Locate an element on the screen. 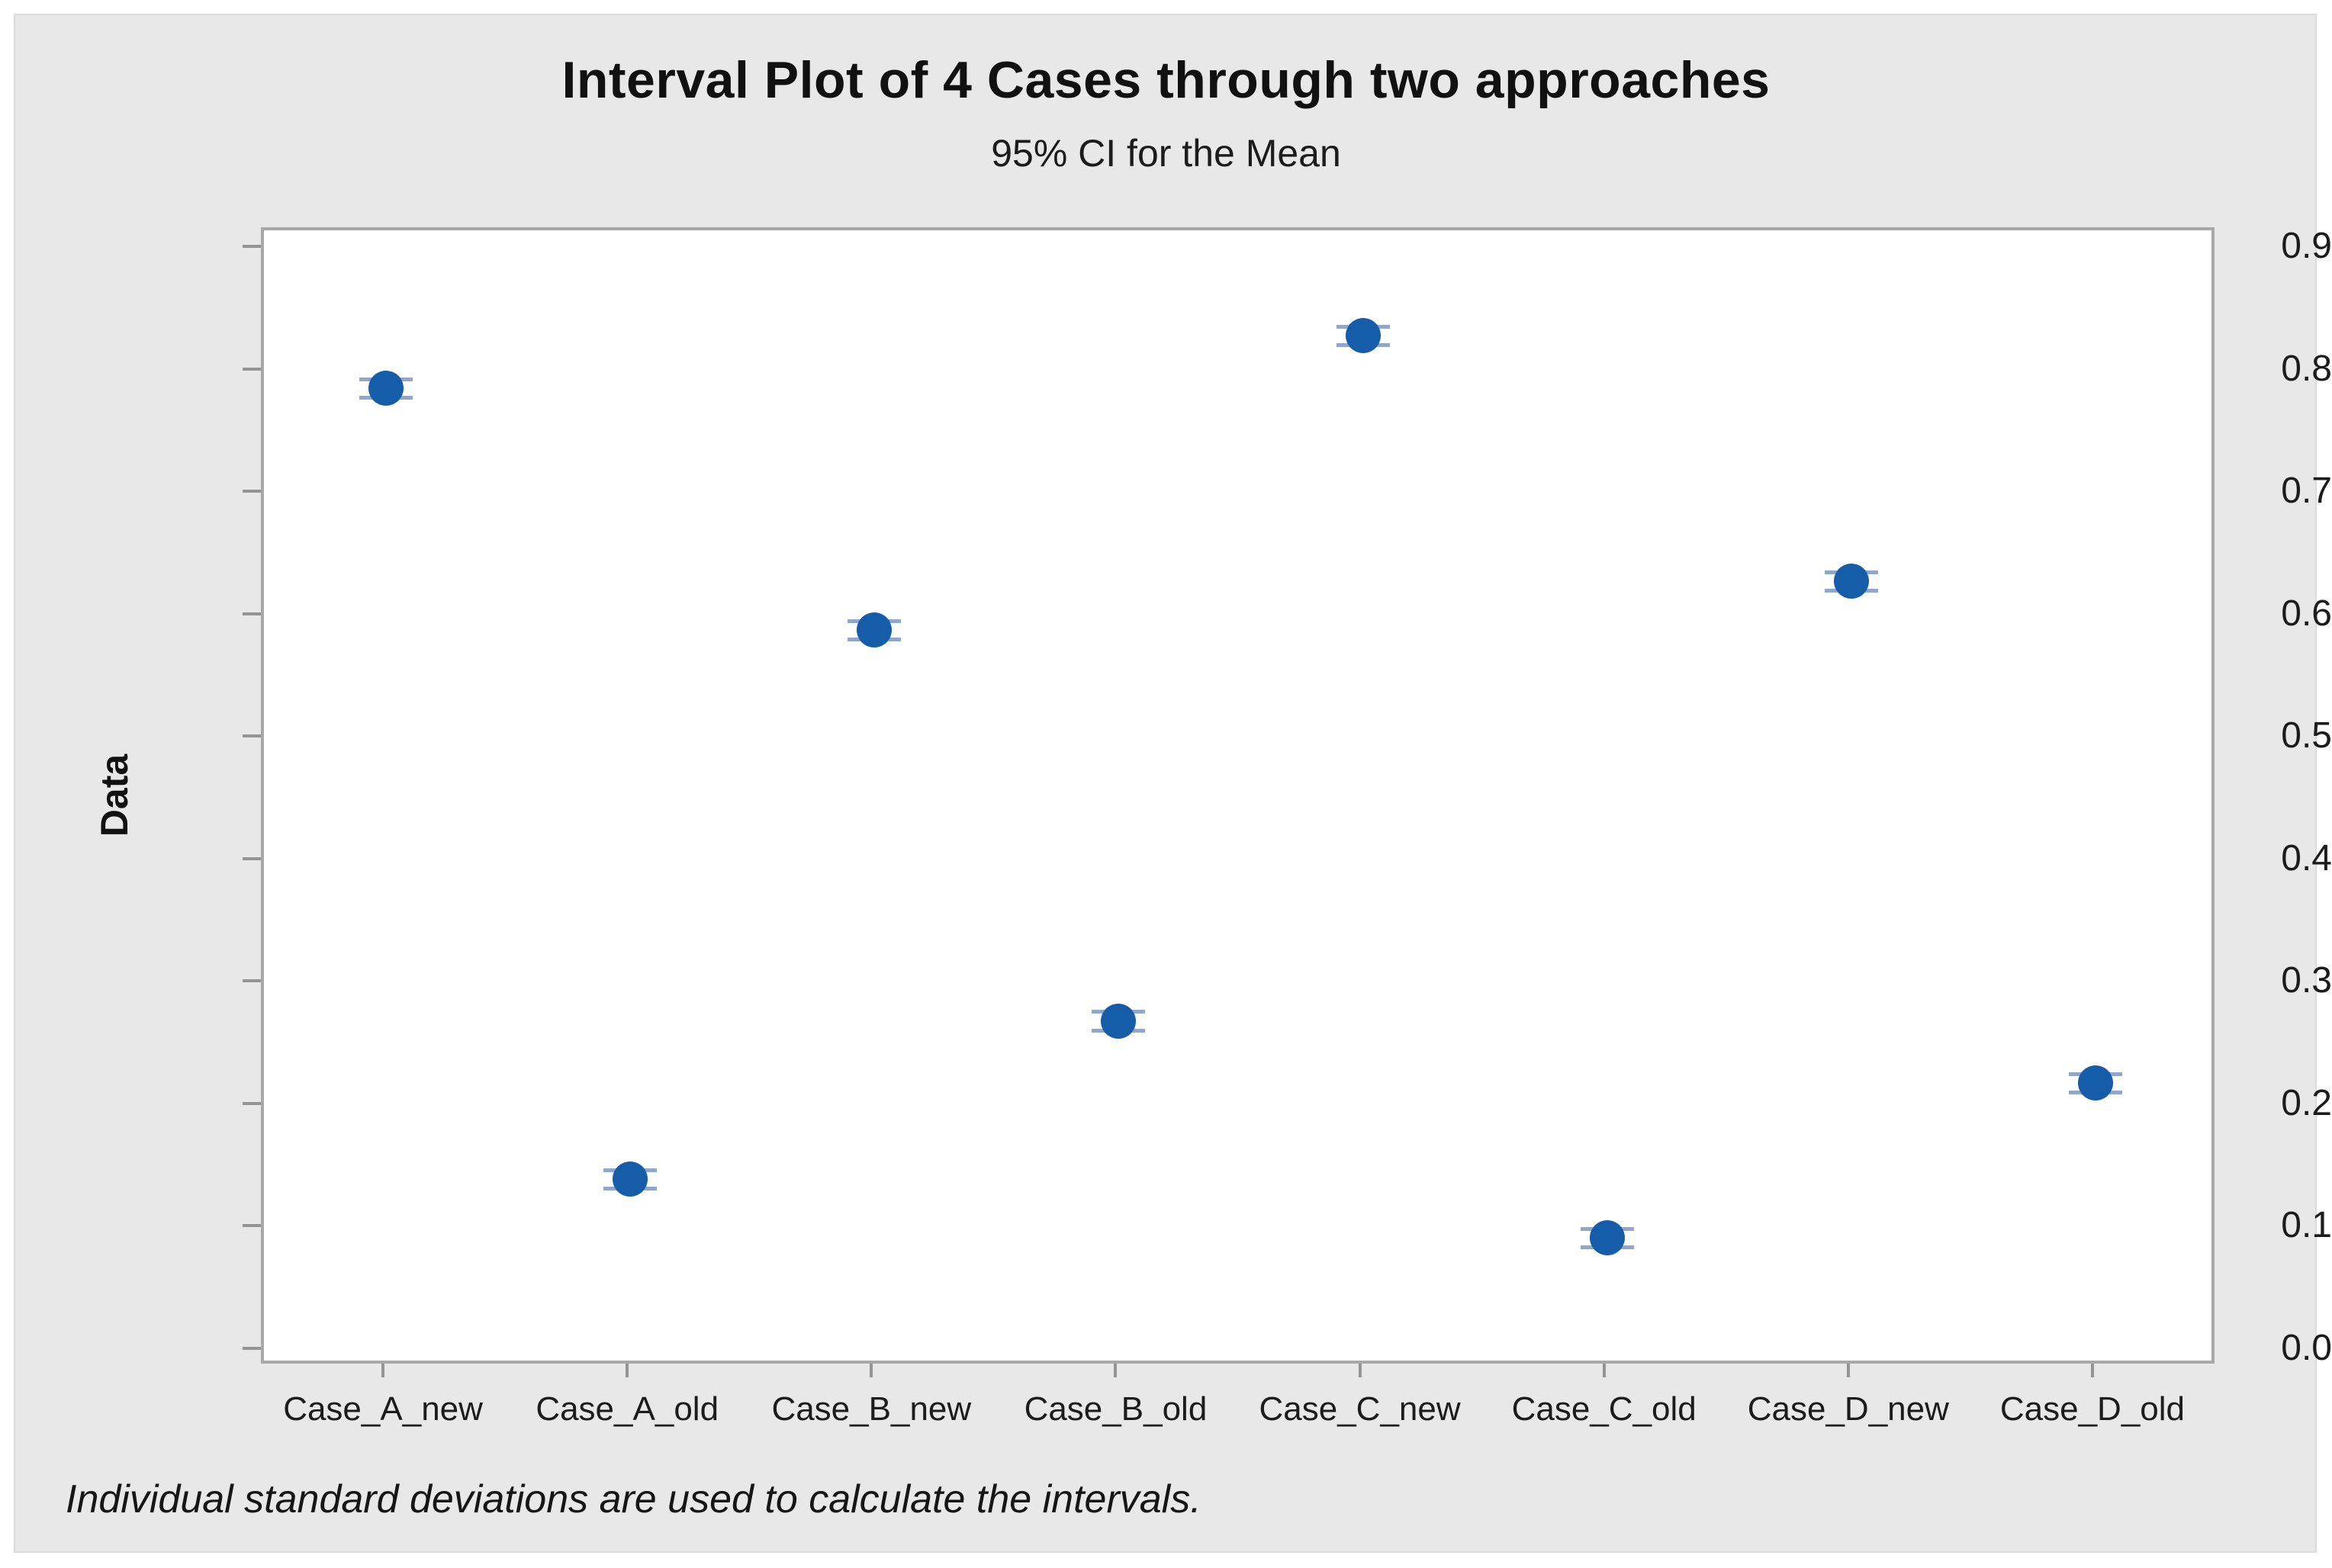 This screenshot has height=1568, width=2332. y-tick-label: 0.3 is located at coordinates (2306, 980).